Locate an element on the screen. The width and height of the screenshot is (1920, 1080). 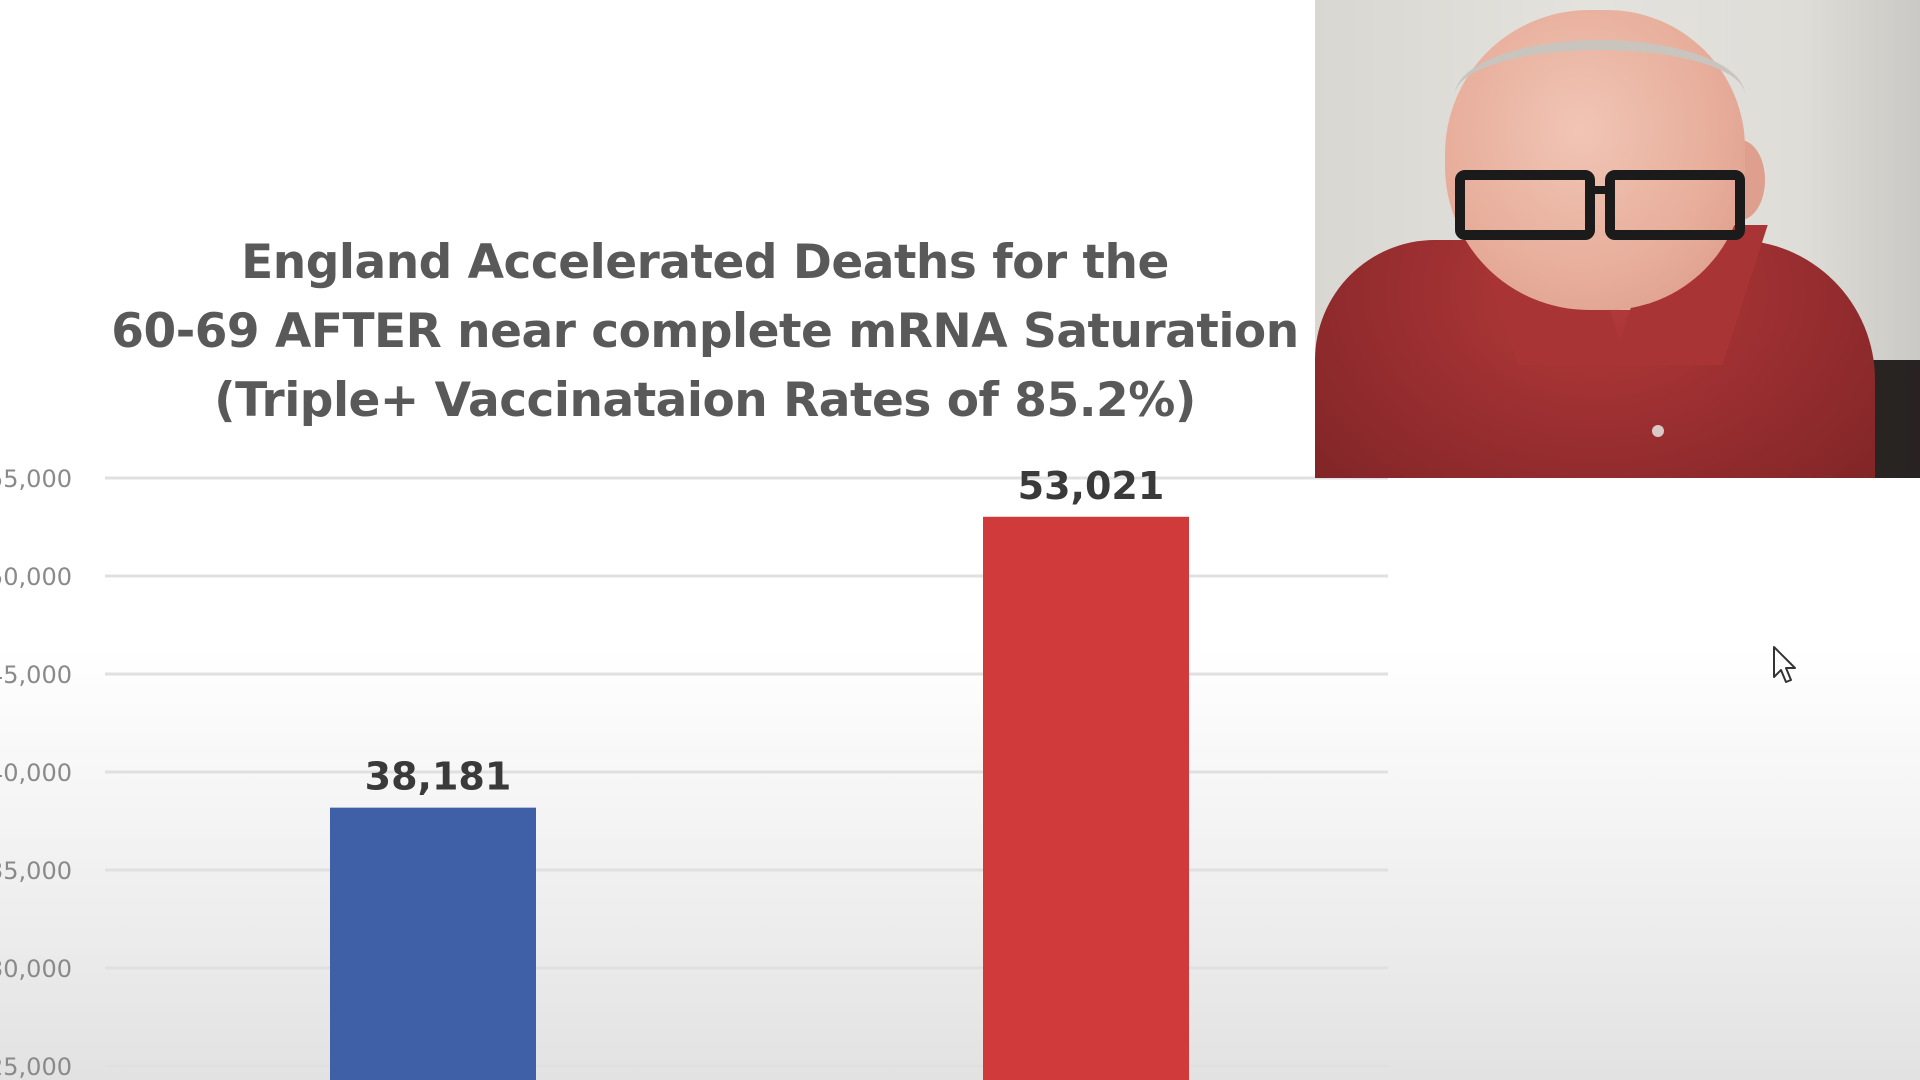
bar-data-label: 38,181 is located at coordinates (438, 777).